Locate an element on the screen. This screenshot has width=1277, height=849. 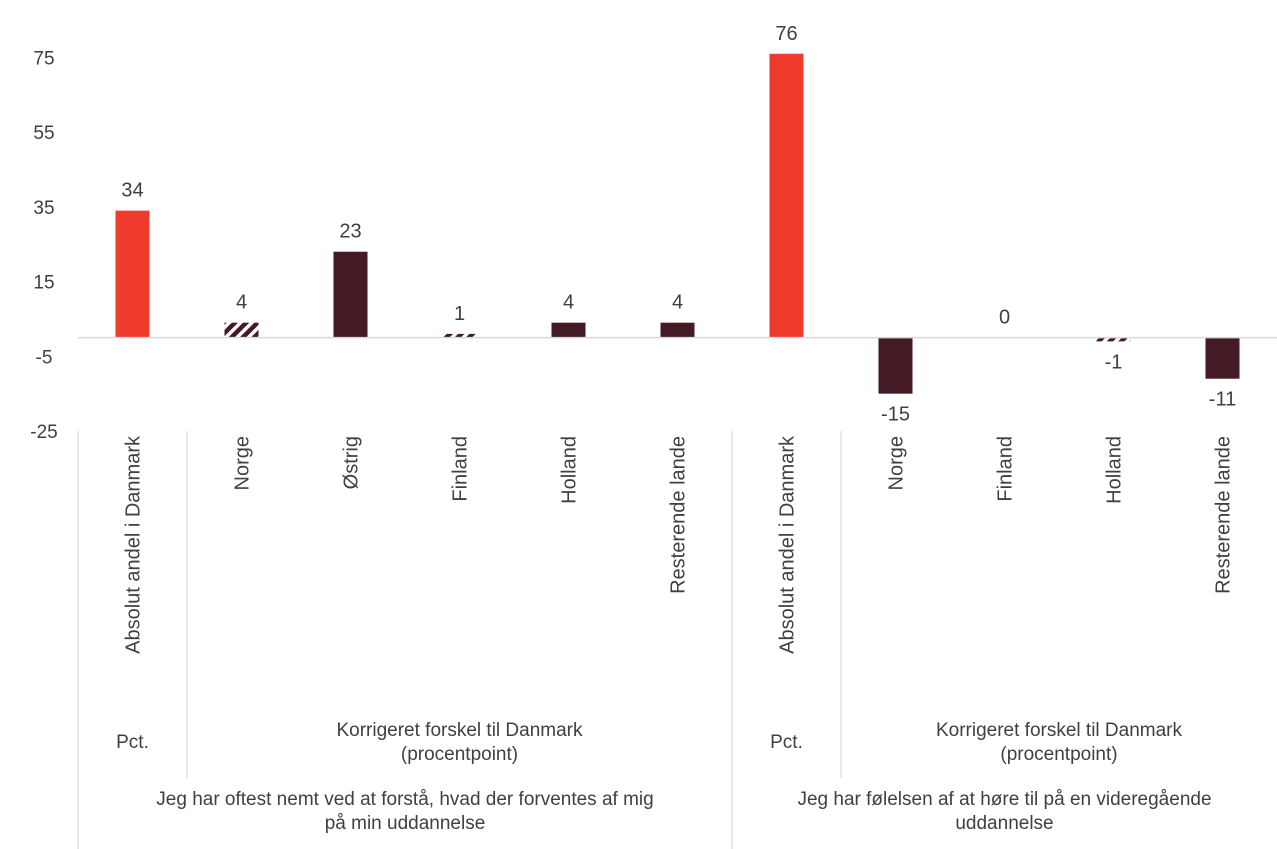
category-label-9: Finland is located at coordinates (1006, 469).